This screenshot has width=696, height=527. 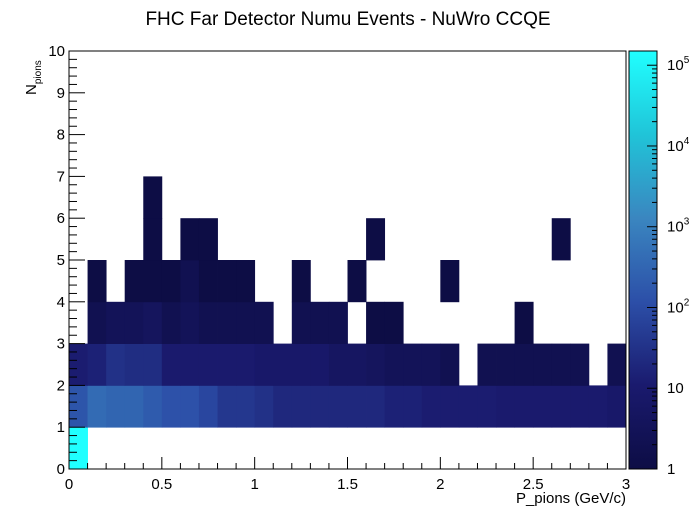 I want to click on y-axis: 0 1 2 3 4 5 6 7 8 9 10, so click(x=66, y=260).